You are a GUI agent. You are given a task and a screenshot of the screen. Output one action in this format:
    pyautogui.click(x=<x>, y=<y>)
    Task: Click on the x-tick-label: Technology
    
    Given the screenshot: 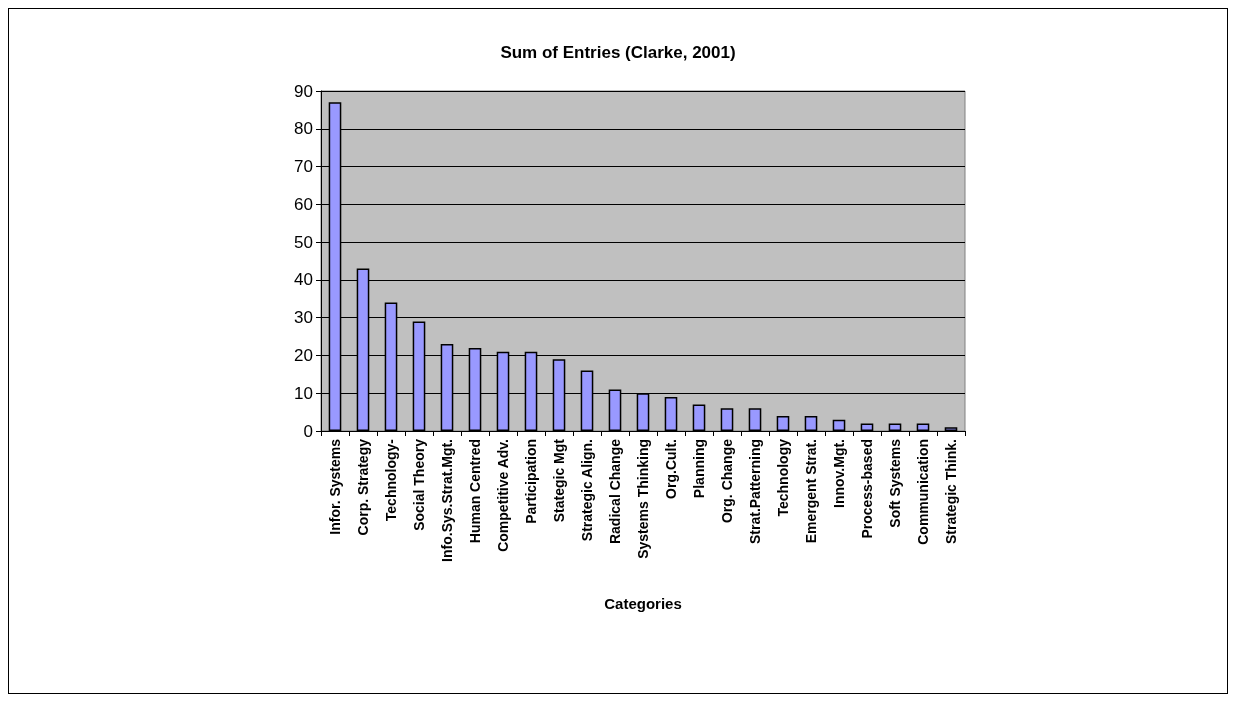 What is the action you would take?
    pyautogui.click(x=783, y=477)
    